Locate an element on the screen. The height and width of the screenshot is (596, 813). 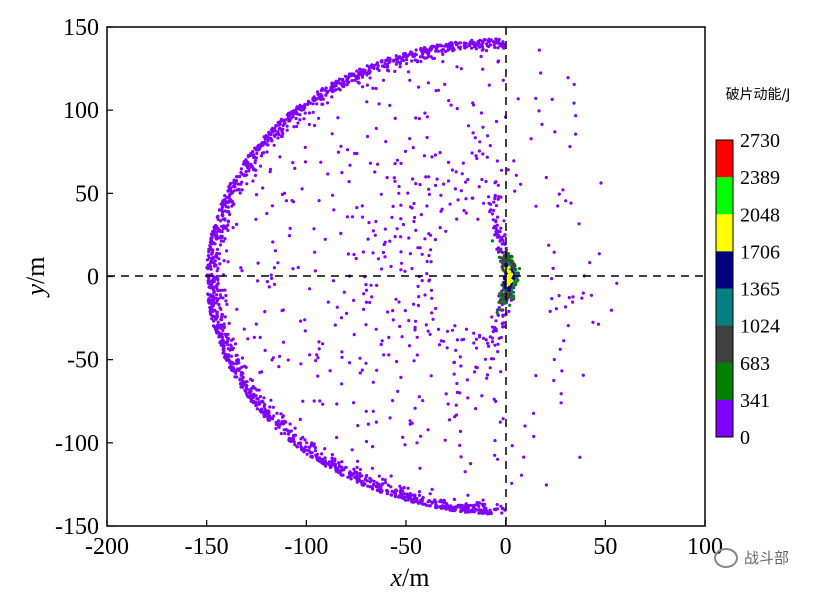
x-axis-ticks: -200 -150 -100 -50 0 50 100 is located at coordinates (404, 540).